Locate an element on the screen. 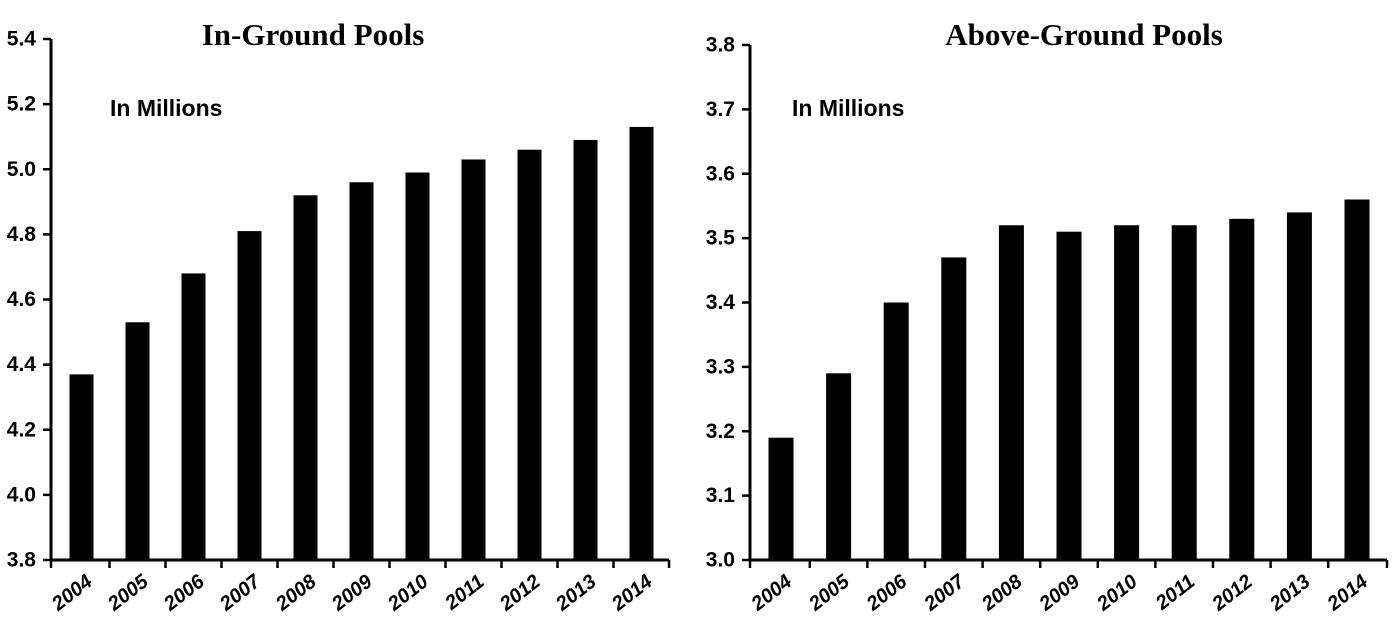  y-axis-tick-label: 4.8 is located at coordinates (22, 234).